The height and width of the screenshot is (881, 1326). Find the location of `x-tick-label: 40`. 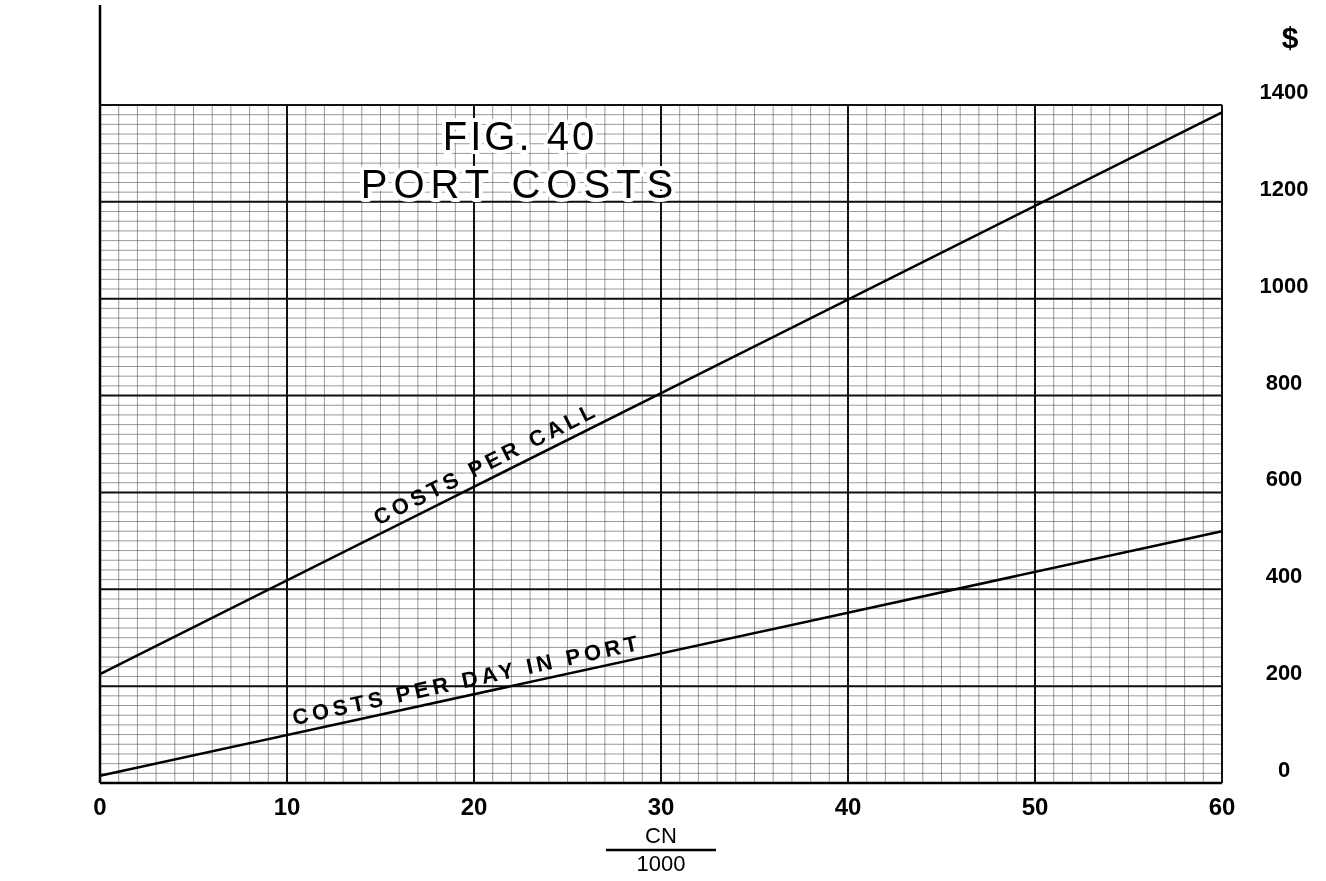

x-tick-label: 40 is located at coordinates (848, 806).